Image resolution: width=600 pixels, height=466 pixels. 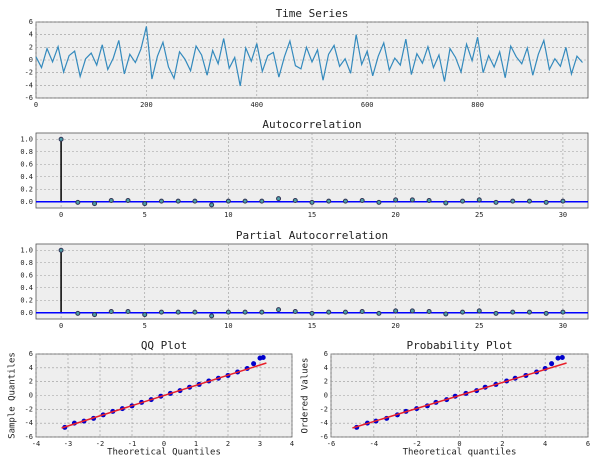 What do you see at coordinates (164, 453) in the screenshot?
I see `x-axis-label: Theoretical Quantiles` at bounding box center [164, 453].